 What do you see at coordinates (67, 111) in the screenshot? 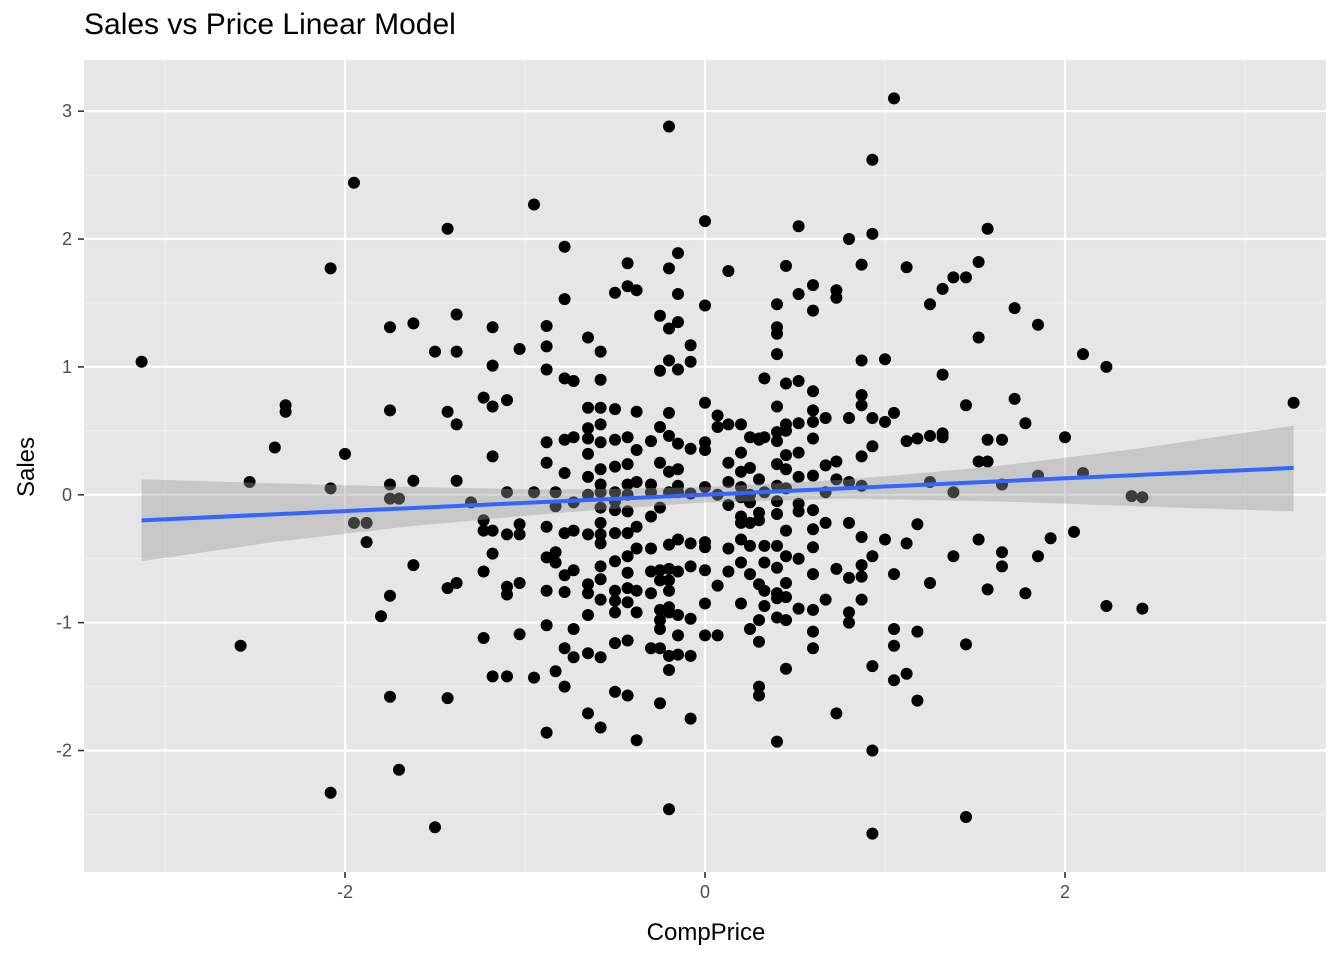
I see `y-tick-label: 3` at bounding box center [67, 111].